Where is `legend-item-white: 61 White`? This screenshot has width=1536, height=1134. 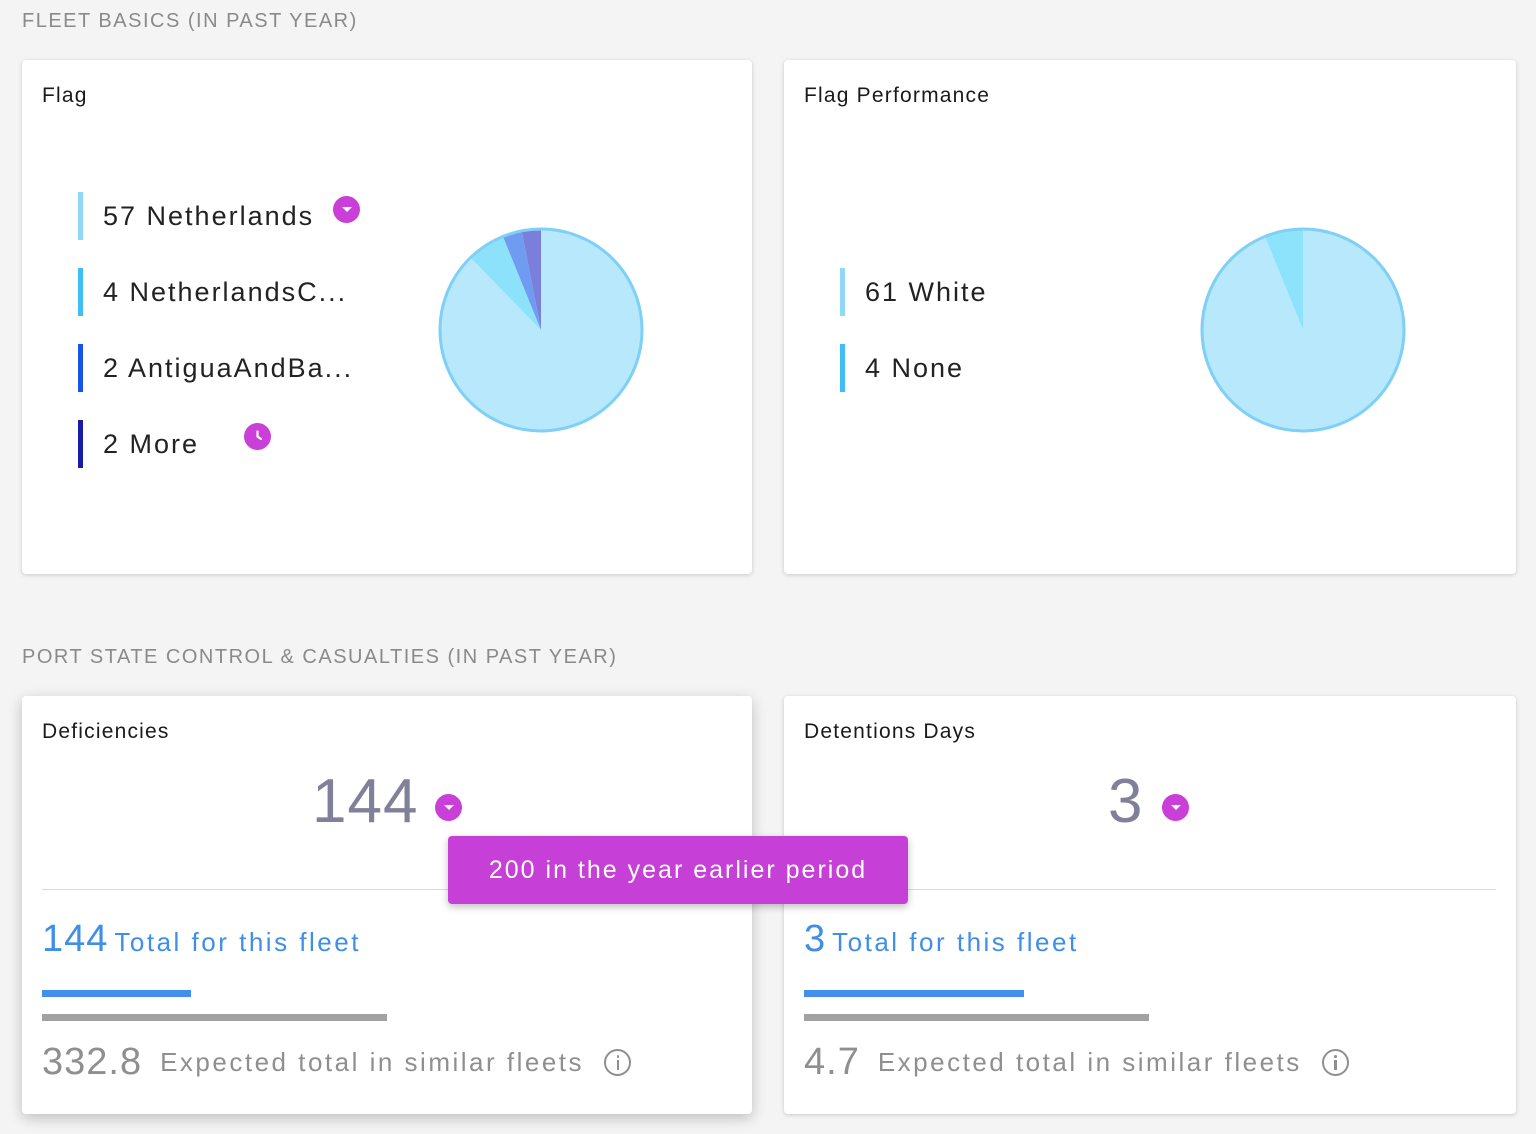 legend-item-white: 61 White is located at coordinates (914, 292).